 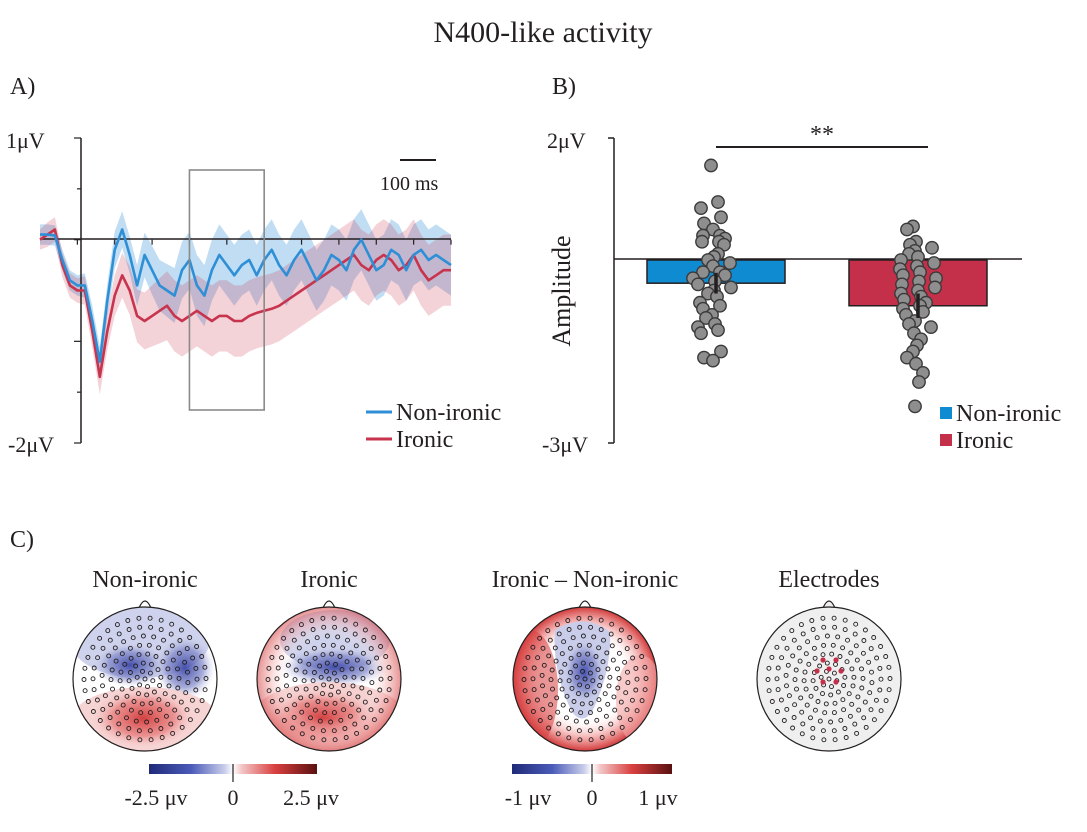 I want to click on electrode-montage, so click(x=829, y=676).